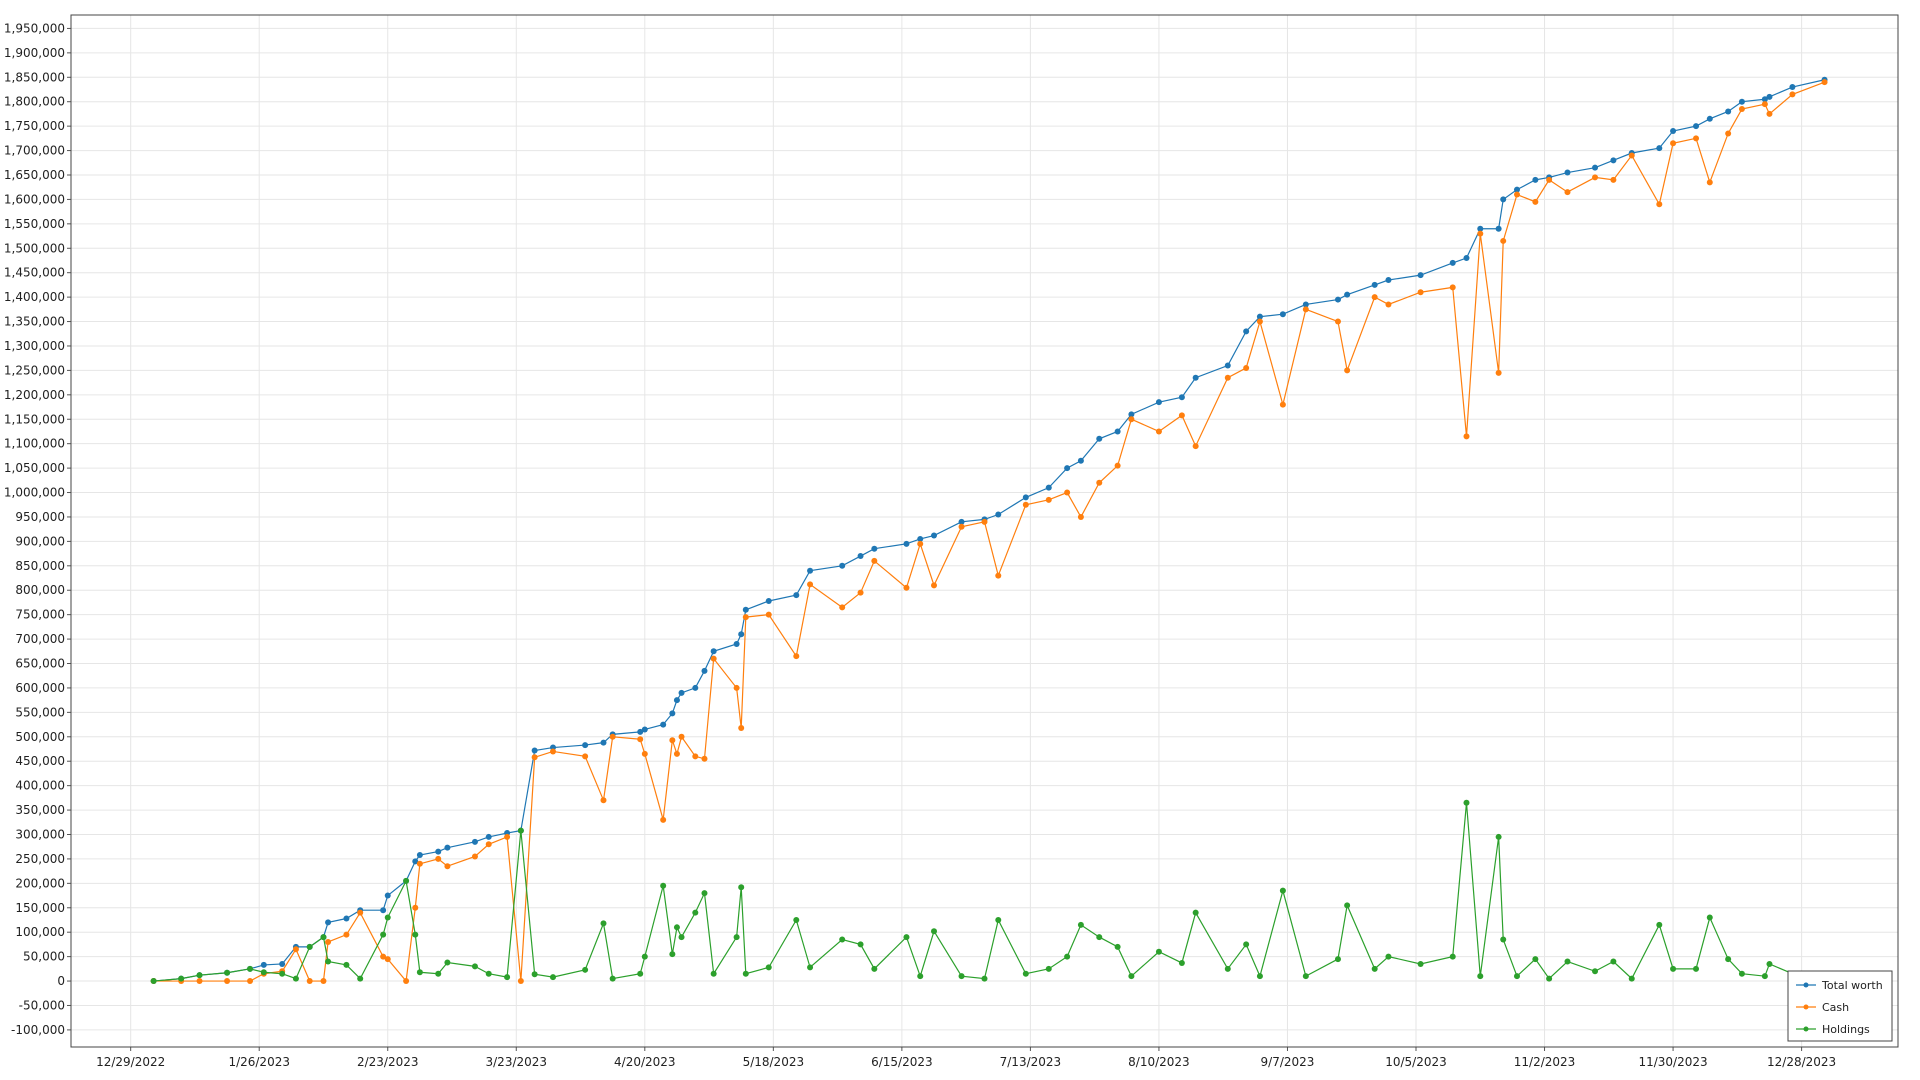  What do you see at coordinates (34, 102) in the screenshot?
I see `y-tick-label: 1,800,000` at bounding box center [34, 102].